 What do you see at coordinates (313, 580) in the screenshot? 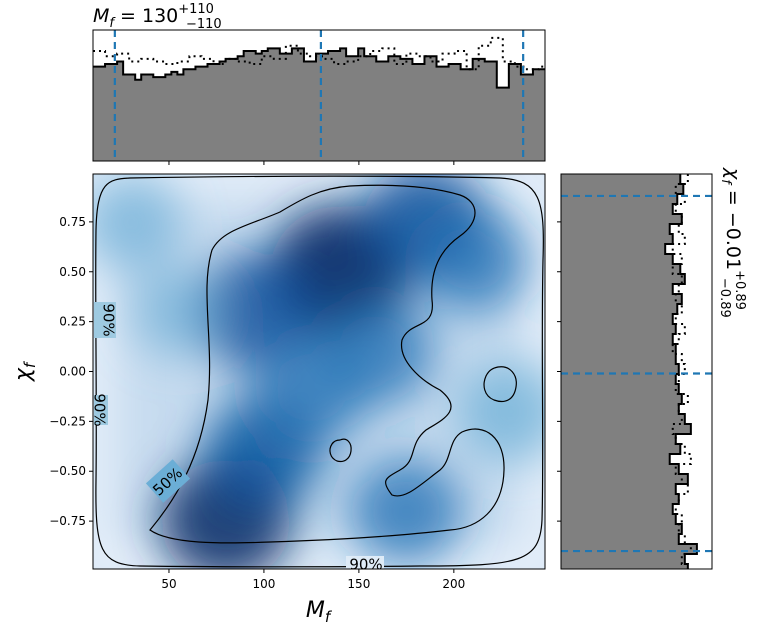
I see `x-axis-ticks: 50 100 150 200` at bounding box center [313, 580].